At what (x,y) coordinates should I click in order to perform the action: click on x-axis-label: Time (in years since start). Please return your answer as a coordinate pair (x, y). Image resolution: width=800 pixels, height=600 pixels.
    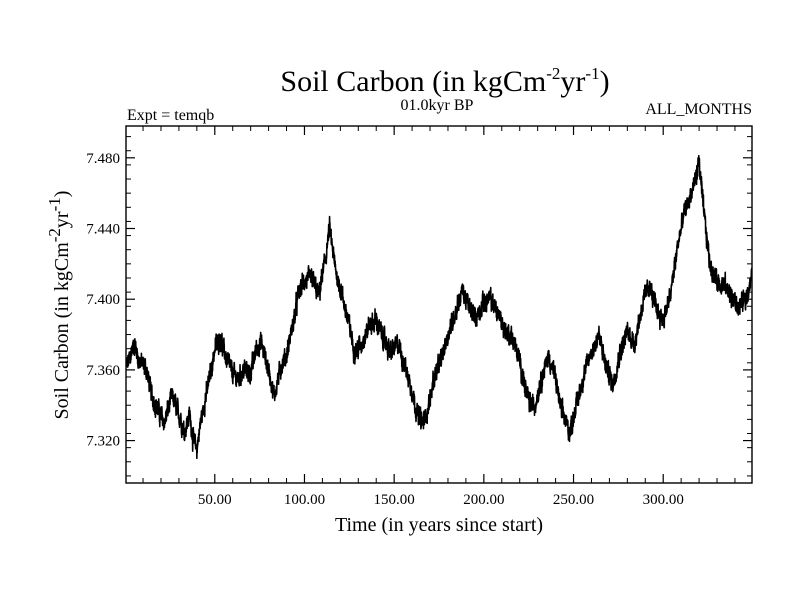
    Looking at the image, I should click on (439, 525).